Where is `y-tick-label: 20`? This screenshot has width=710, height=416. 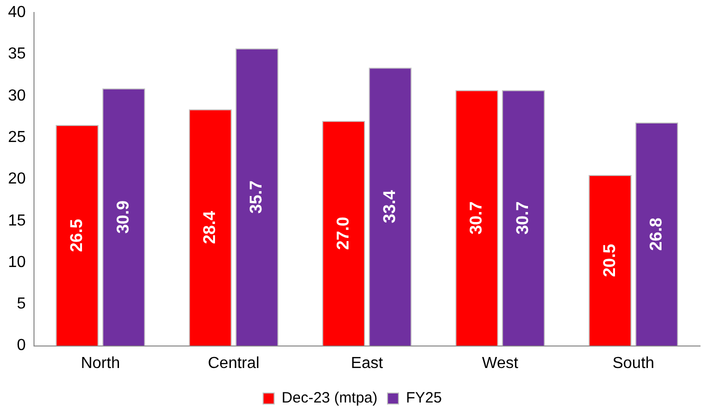
y-tick-label: 20 is located at coordinates (17, 179).